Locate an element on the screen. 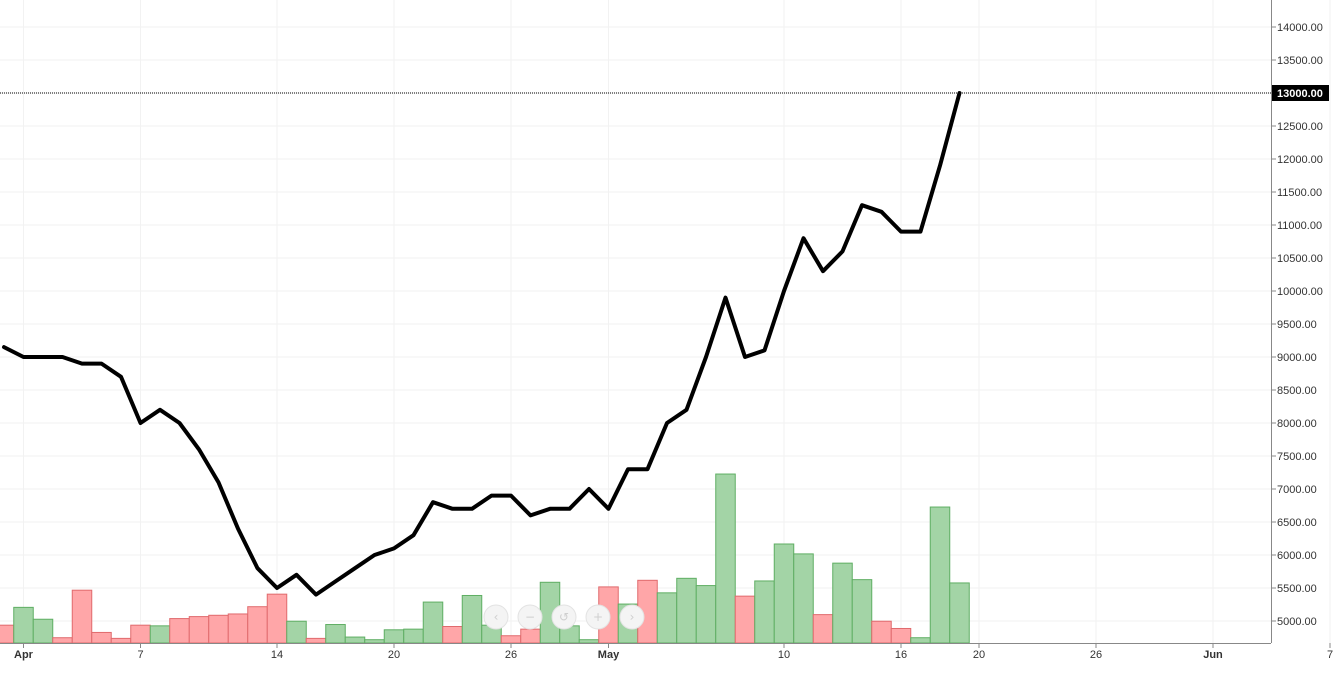 The width and height of the screenshot is (1336, 674). reset-icon: ↺ is located at coordinates (564, 617).